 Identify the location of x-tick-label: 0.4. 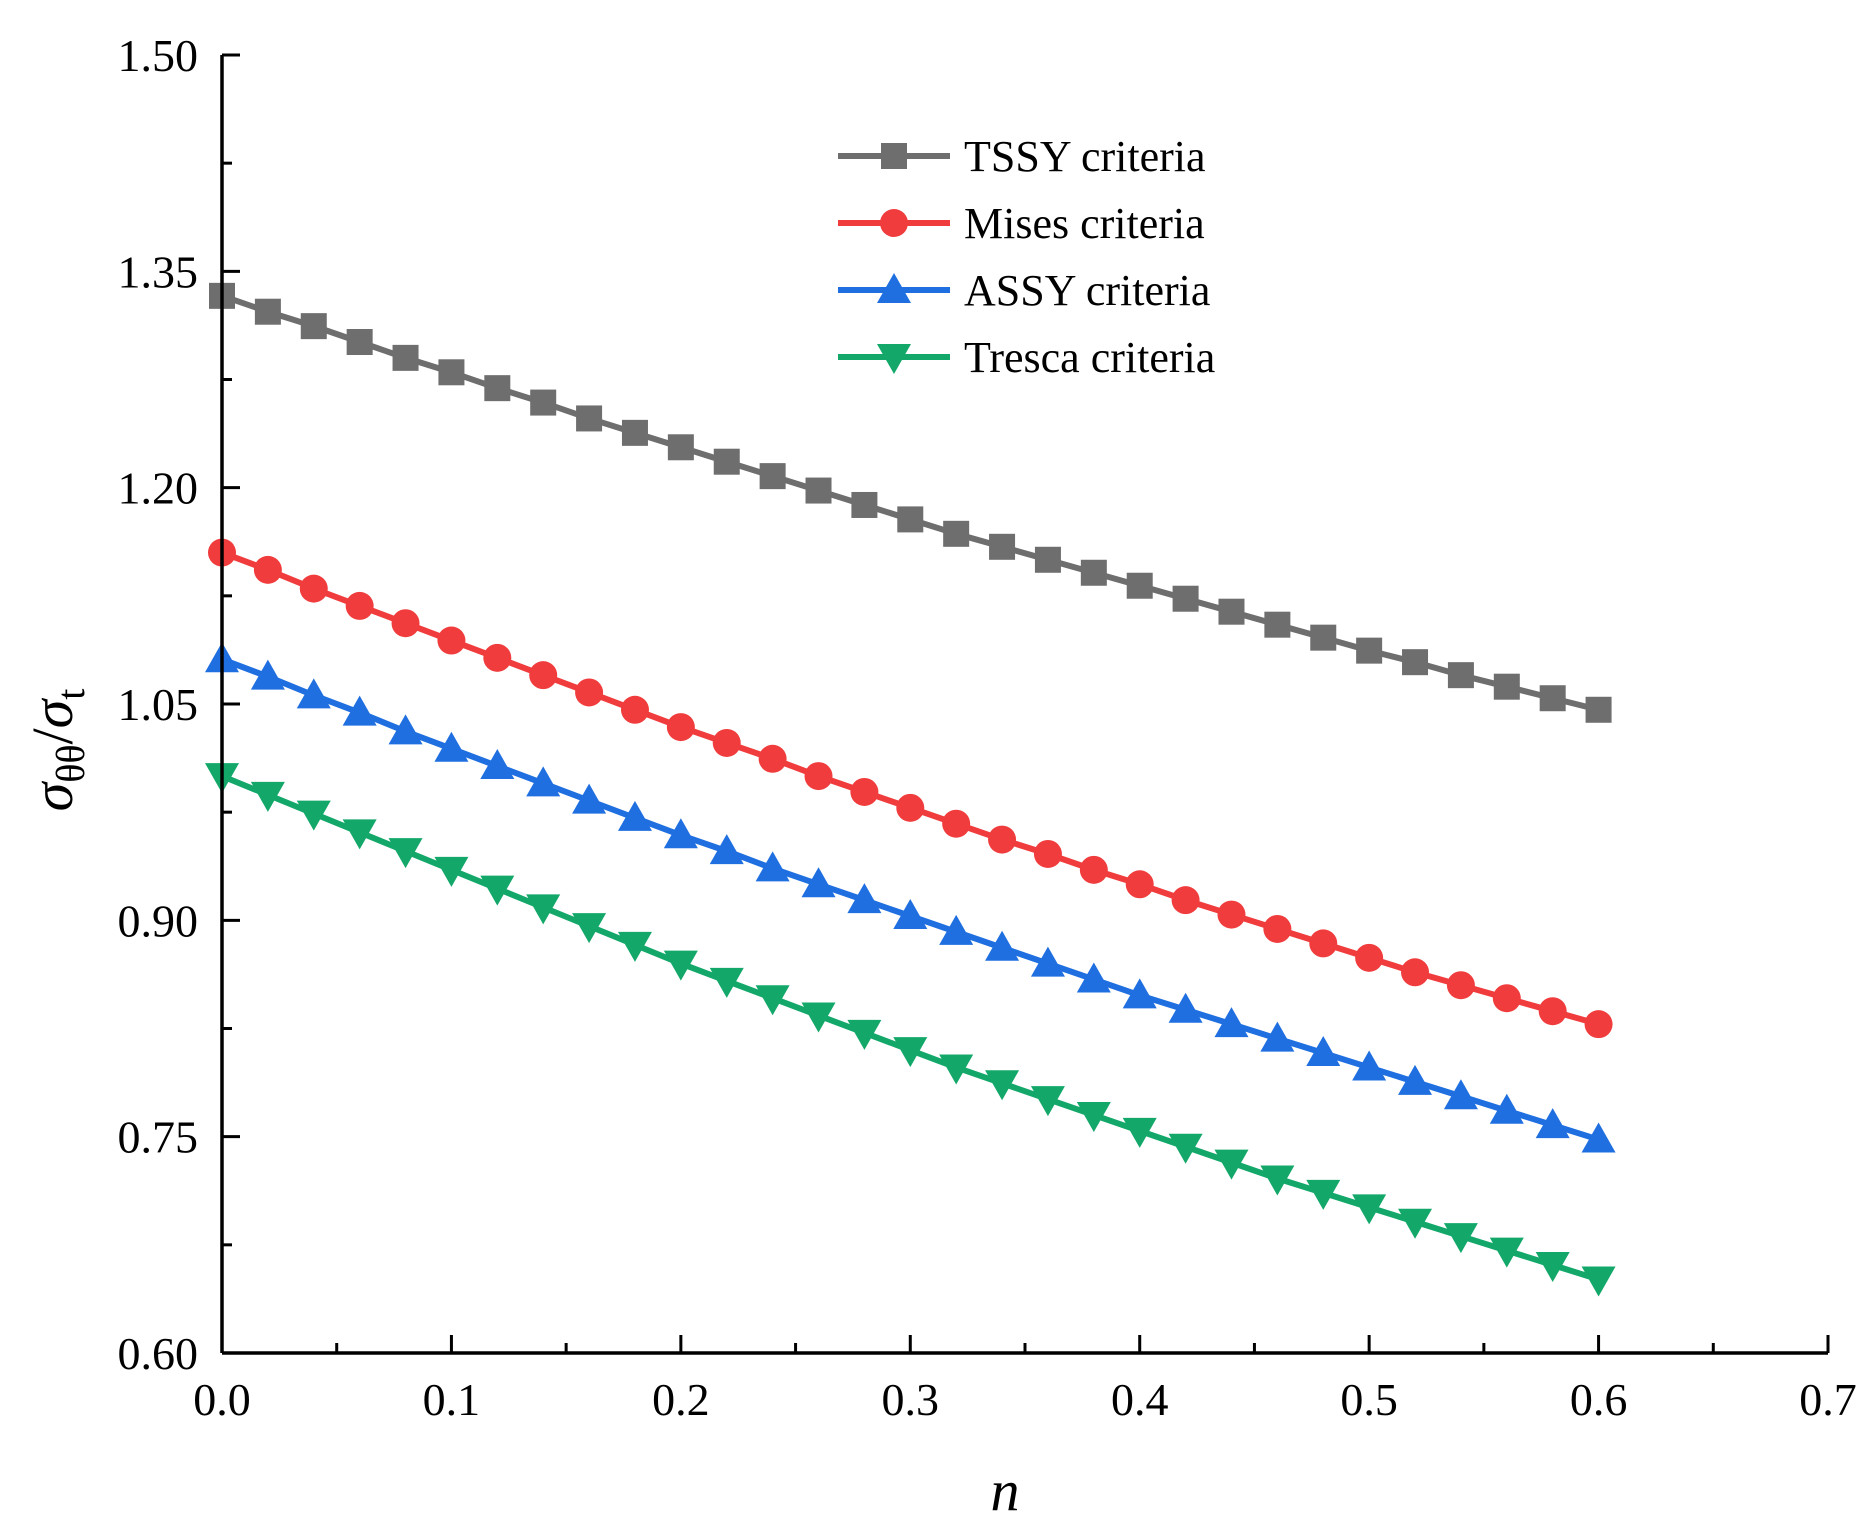
(1140, 1399).